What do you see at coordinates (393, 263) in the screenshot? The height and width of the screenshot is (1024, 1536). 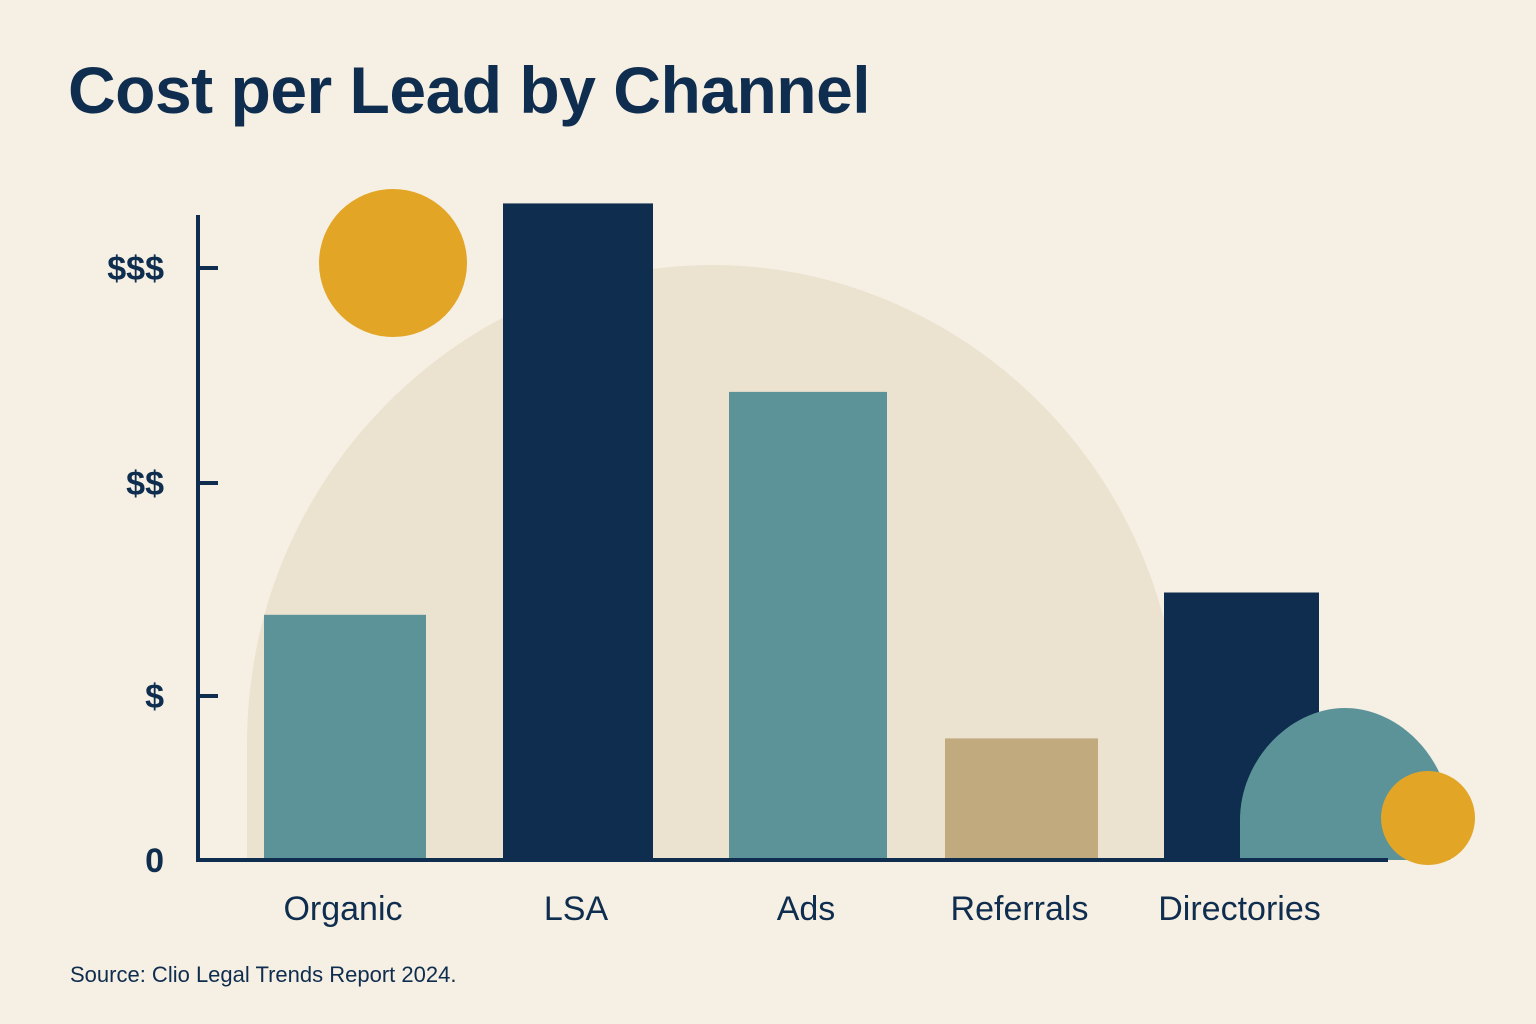 I see `gold-circle-top` at bounding box center [393, 263].